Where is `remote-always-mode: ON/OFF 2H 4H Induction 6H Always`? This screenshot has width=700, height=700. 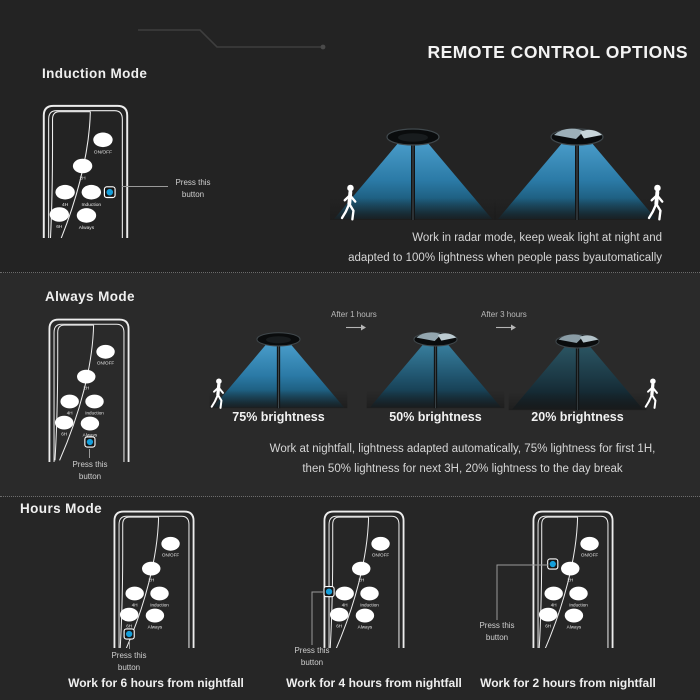
remote-always-mode: ON/OFF 2H 4H Induction 6H Always is located at coordinates (89, 388).